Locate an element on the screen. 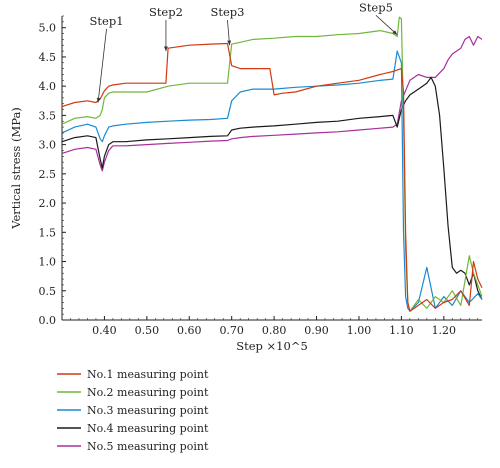 This screenshot has width=500, height=468. y-tick-label: 1.5 is located at coordinates (48, 232).